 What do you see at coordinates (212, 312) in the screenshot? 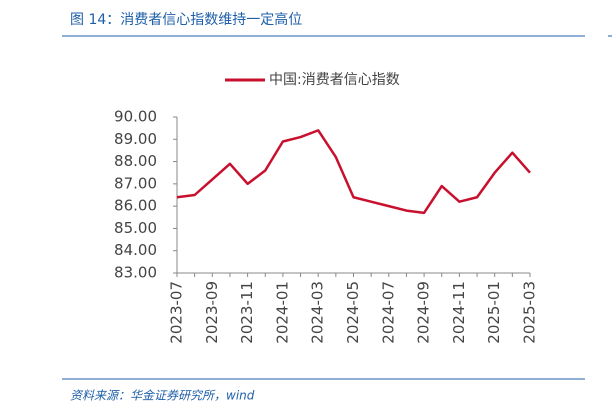
I see `x-tick-label: 2023-09` at bounding box center [212, 312].